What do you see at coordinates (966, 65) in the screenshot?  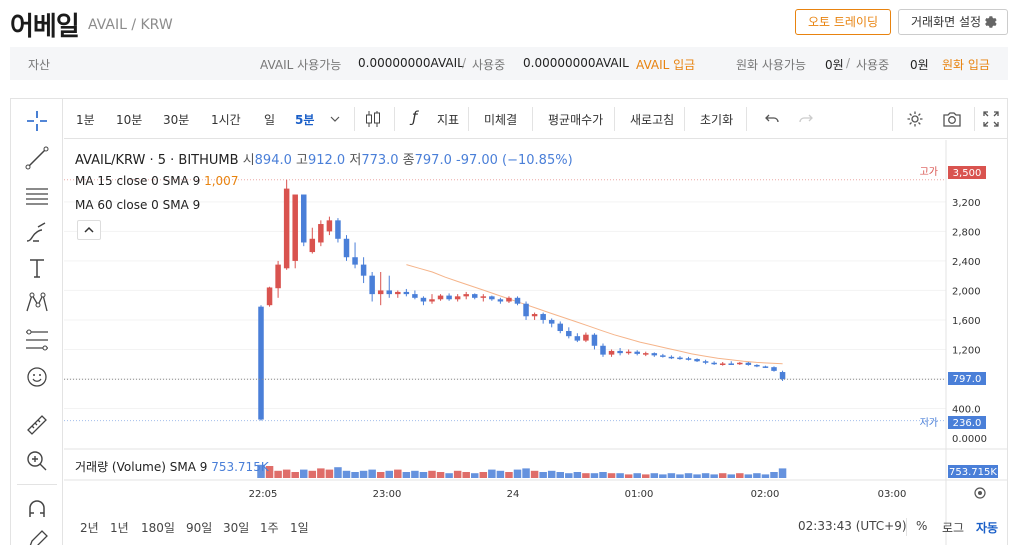 I see `krw-deposit-link: 원화 입금` at bounding box center [966, 65].